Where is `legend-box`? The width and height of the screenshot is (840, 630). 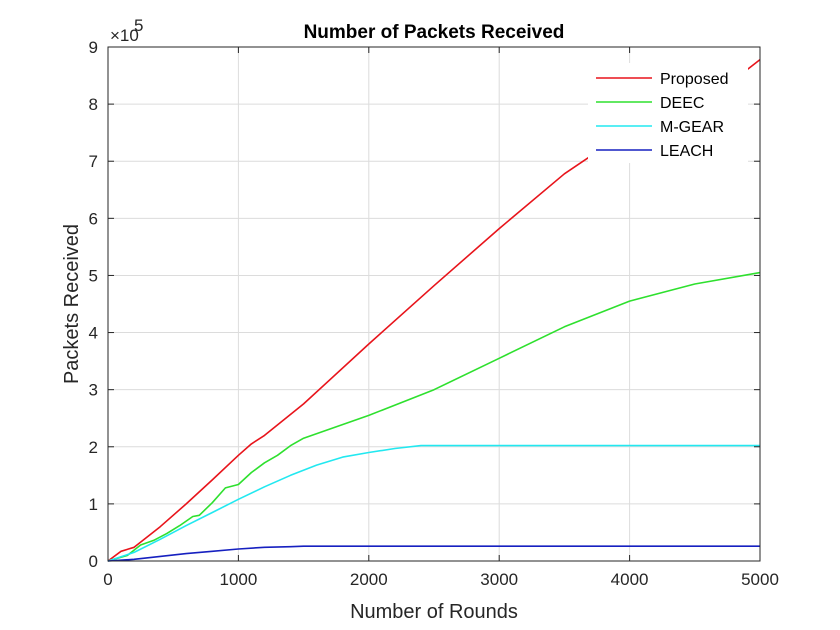 legend-box is located at coordinates (668, 113).